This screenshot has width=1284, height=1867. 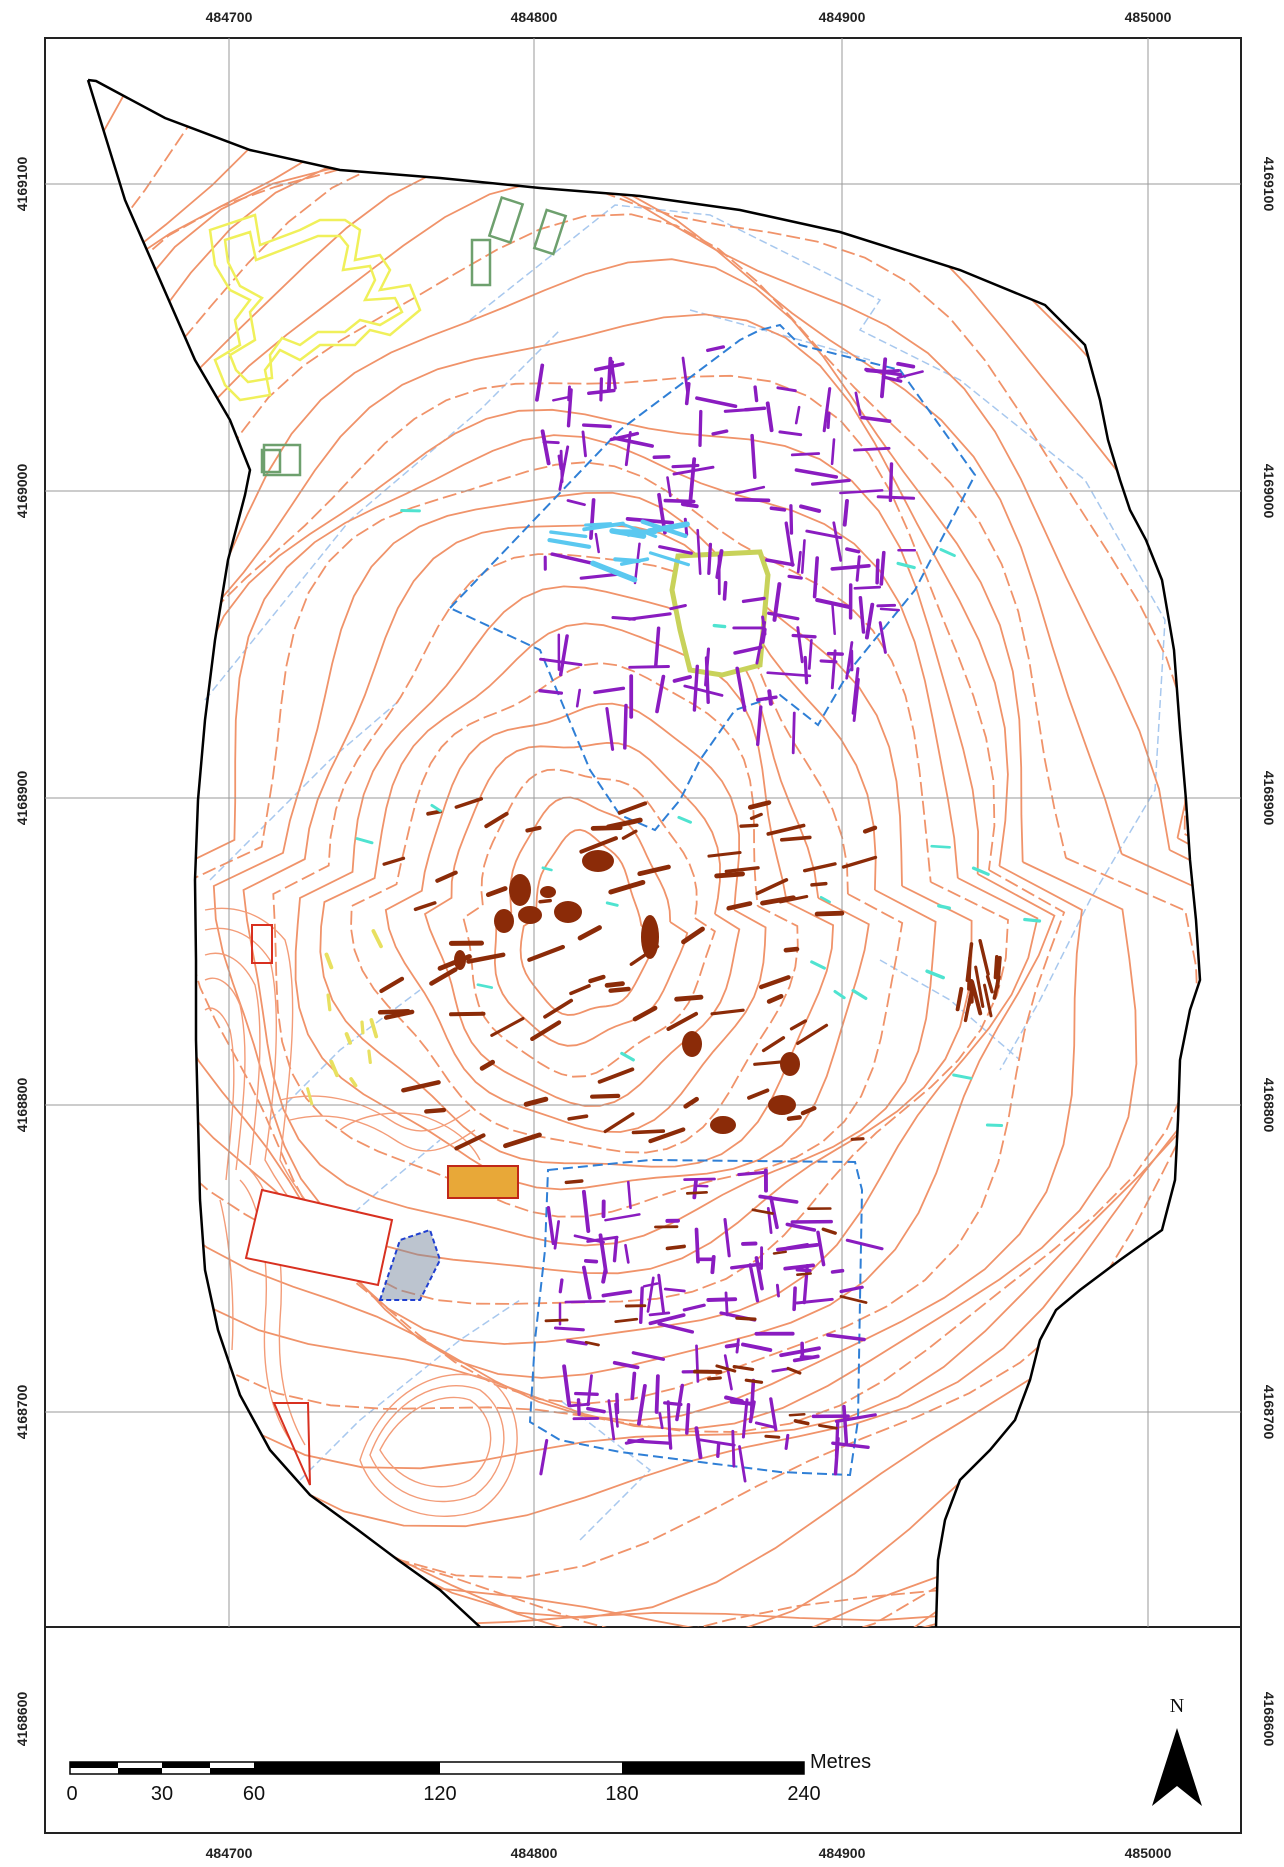 I want to click on northing-label: 4168600, so click(x=22, y=1719).